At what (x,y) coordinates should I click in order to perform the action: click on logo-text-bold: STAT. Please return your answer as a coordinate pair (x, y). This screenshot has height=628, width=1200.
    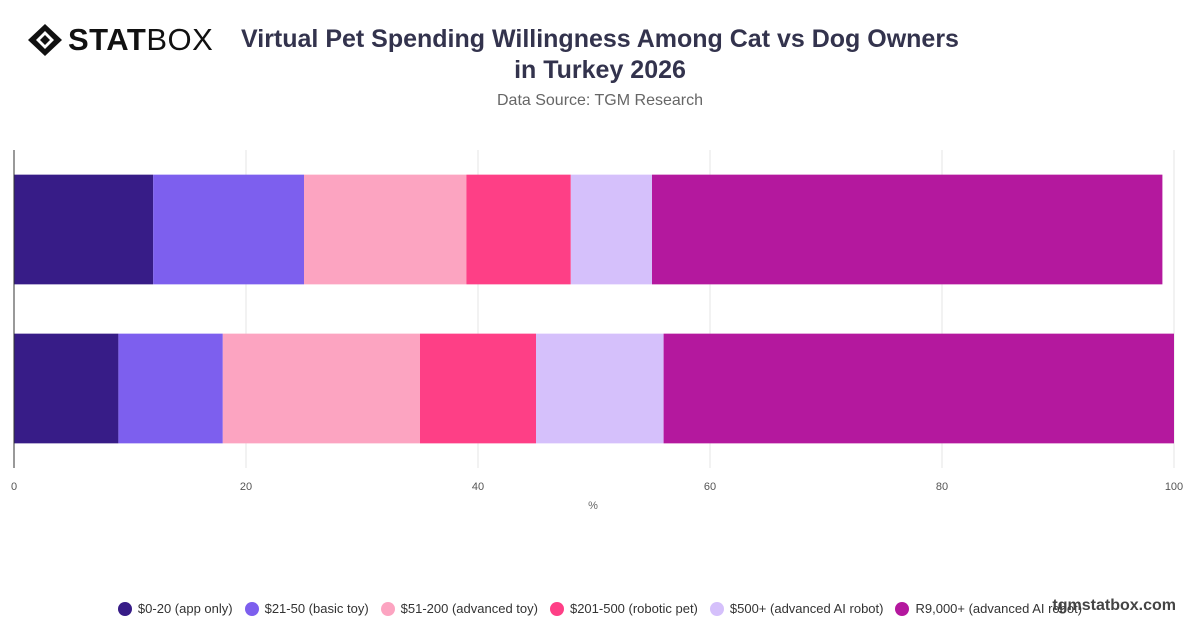
    Looking at the image, I should click on (107, 39).